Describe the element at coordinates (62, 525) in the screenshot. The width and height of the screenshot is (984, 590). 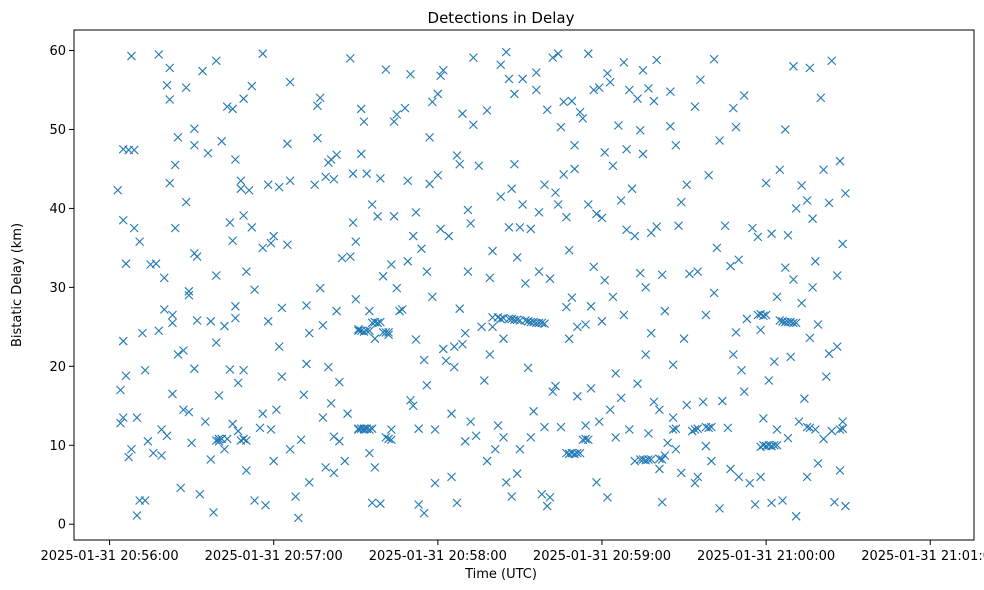
I see `y-tick-label: 0` at that location.